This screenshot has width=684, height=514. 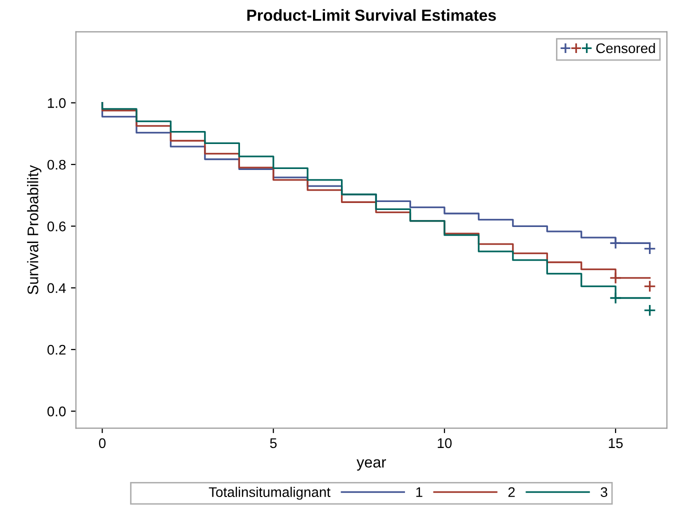 What do you see at coordinates (269, 493) in the screenshot?
I see `legend-title: Totalinsitumalignant` at bounding box center [269, 493].